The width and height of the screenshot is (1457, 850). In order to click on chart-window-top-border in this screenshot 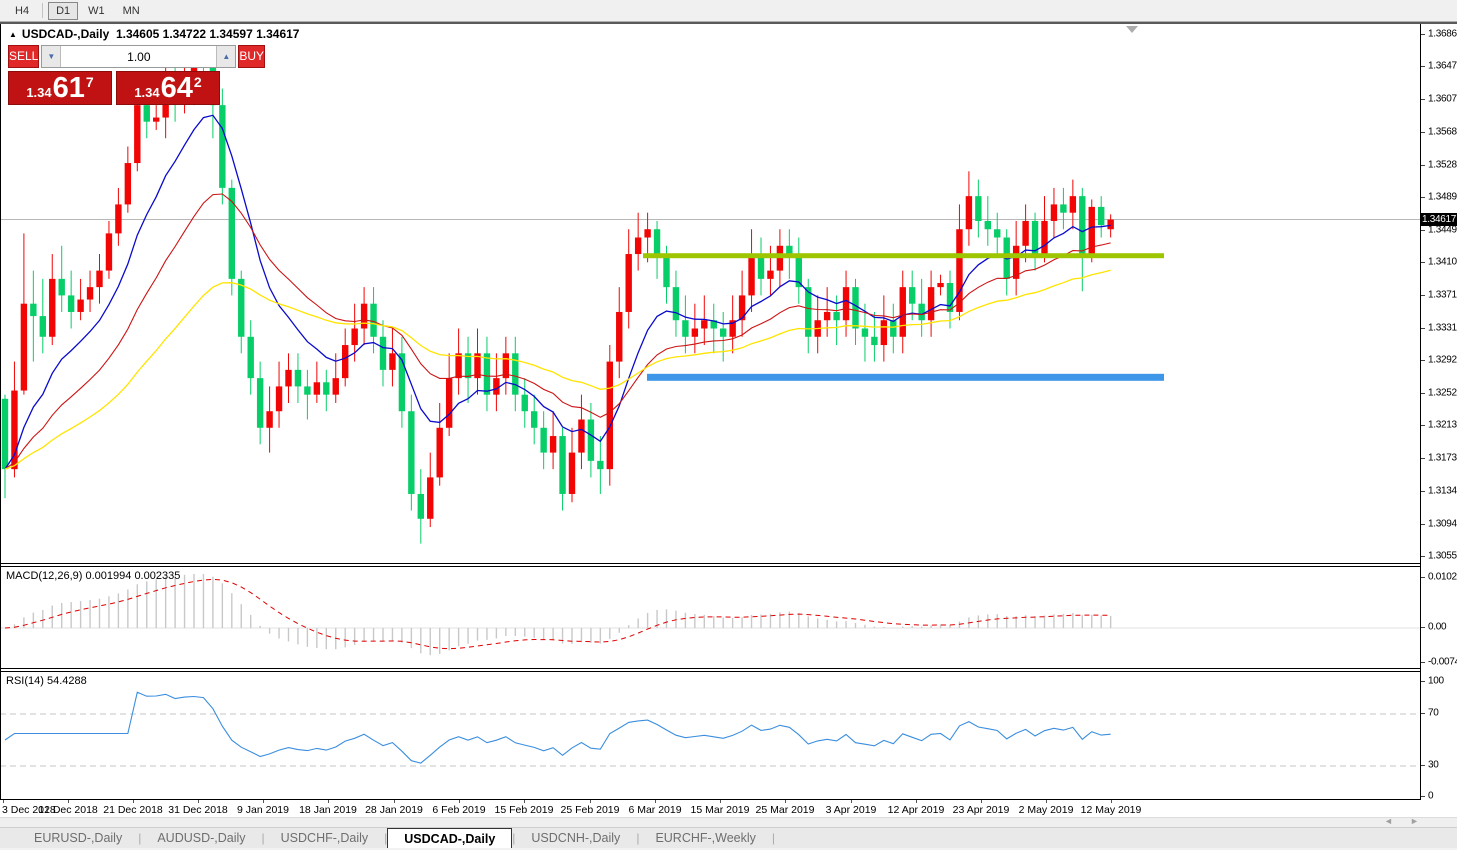, I will do `click(728, 23)`.